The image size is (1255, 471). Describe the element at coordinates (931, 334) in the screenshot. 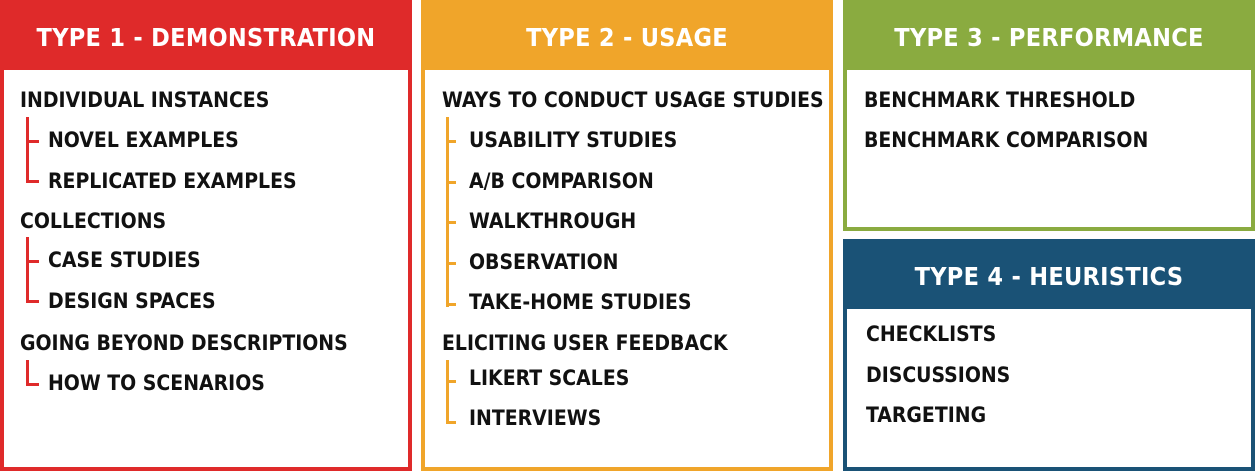

I see `type4-item-checklists: CHECKLISTS` at that location.